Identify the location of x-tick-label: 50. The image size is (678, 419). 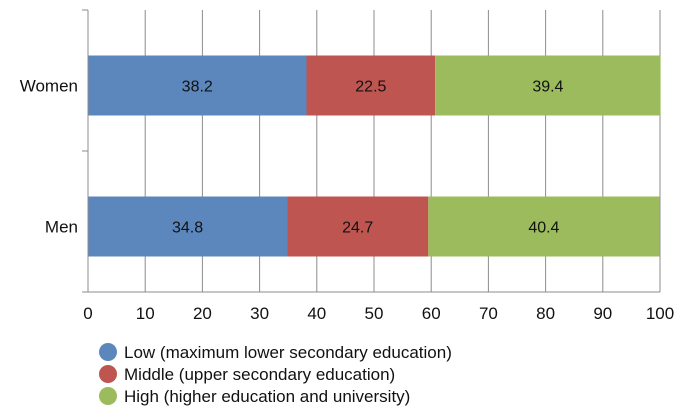
(374, 313).